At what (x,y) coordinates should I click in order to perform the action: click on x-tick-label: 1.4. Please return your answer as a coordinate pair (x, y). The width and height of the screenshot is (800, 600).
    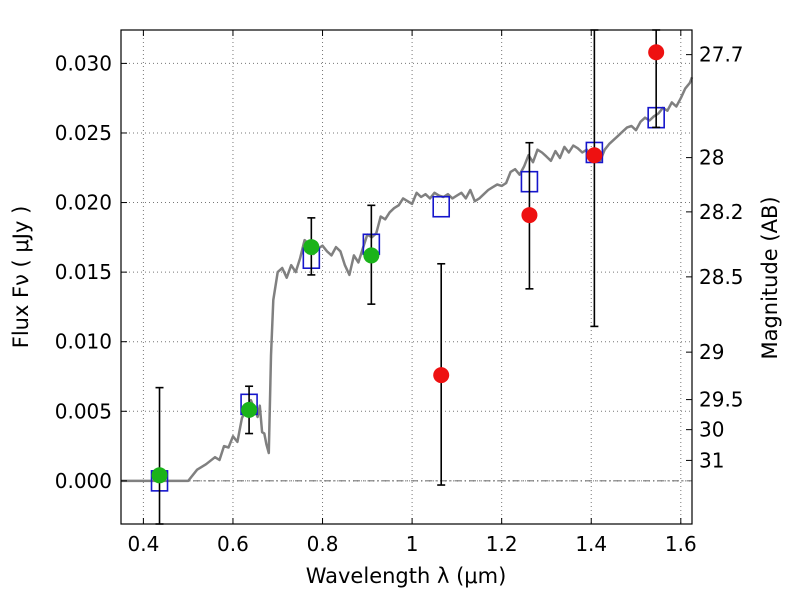
    Looking at the image, I should click on (591, 544).